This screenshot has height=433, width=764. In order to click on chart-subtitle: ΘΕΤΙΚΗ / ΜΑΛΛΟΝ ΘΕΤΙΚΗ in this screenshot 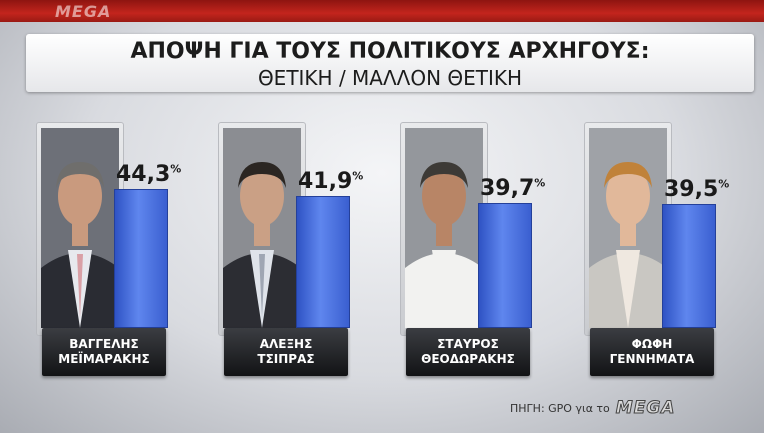, I will do `click(390, 78)`.